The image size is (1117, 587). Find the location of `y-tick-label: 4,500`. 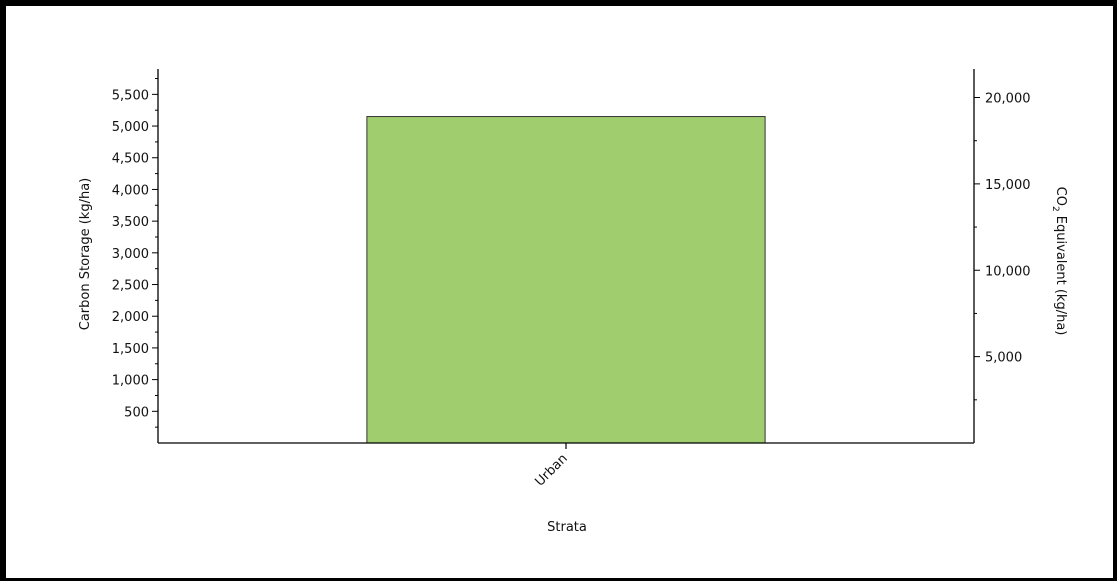

y-tick-label: 4,500 is located at coordinates (130, 159).